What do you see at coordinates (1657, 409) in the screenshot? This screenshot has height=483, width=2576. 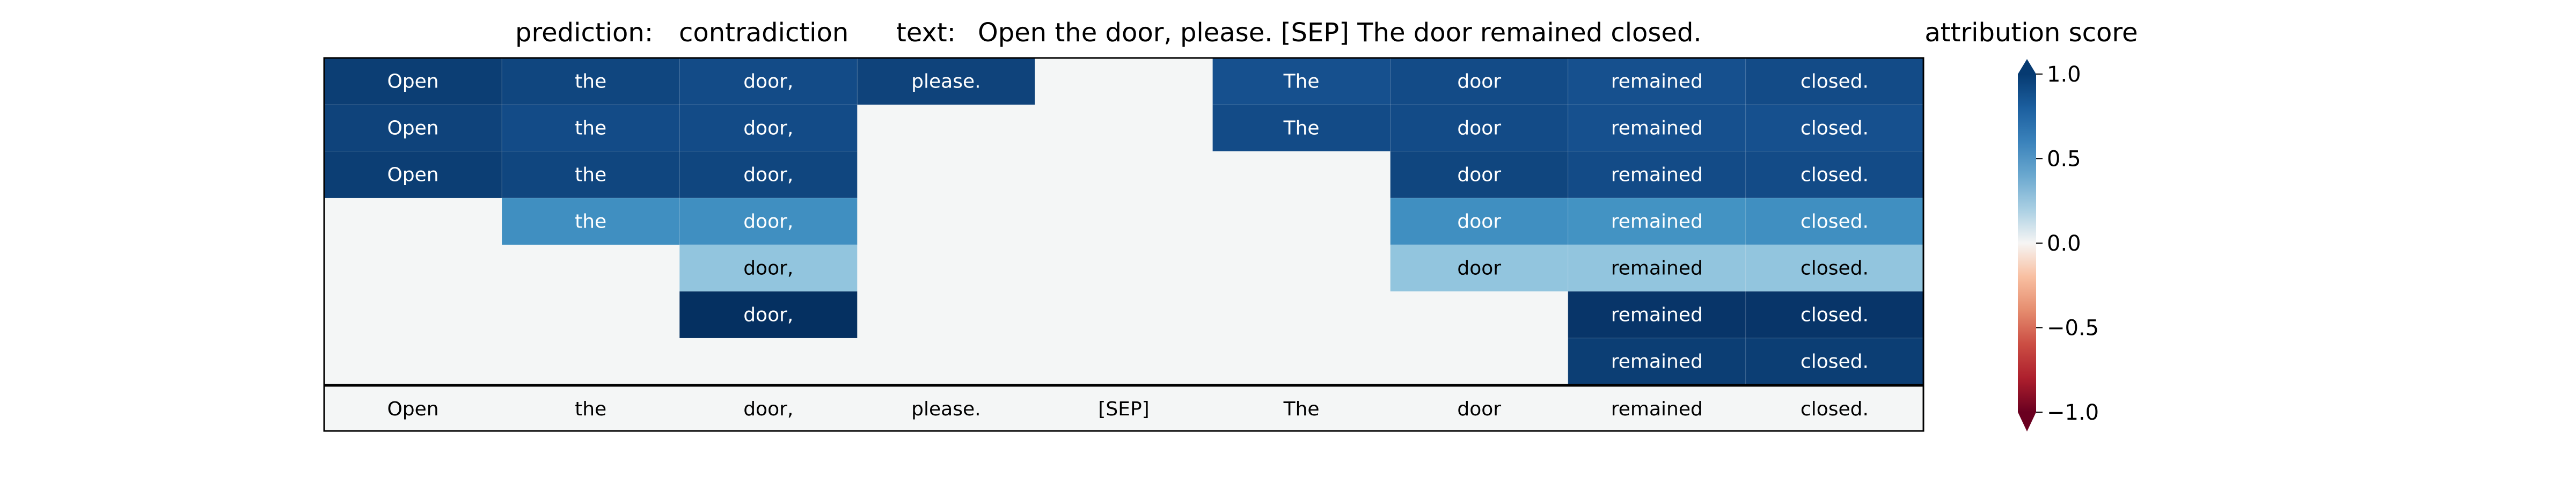 I see `token-label: remained` at bounding box center [1657, 409].